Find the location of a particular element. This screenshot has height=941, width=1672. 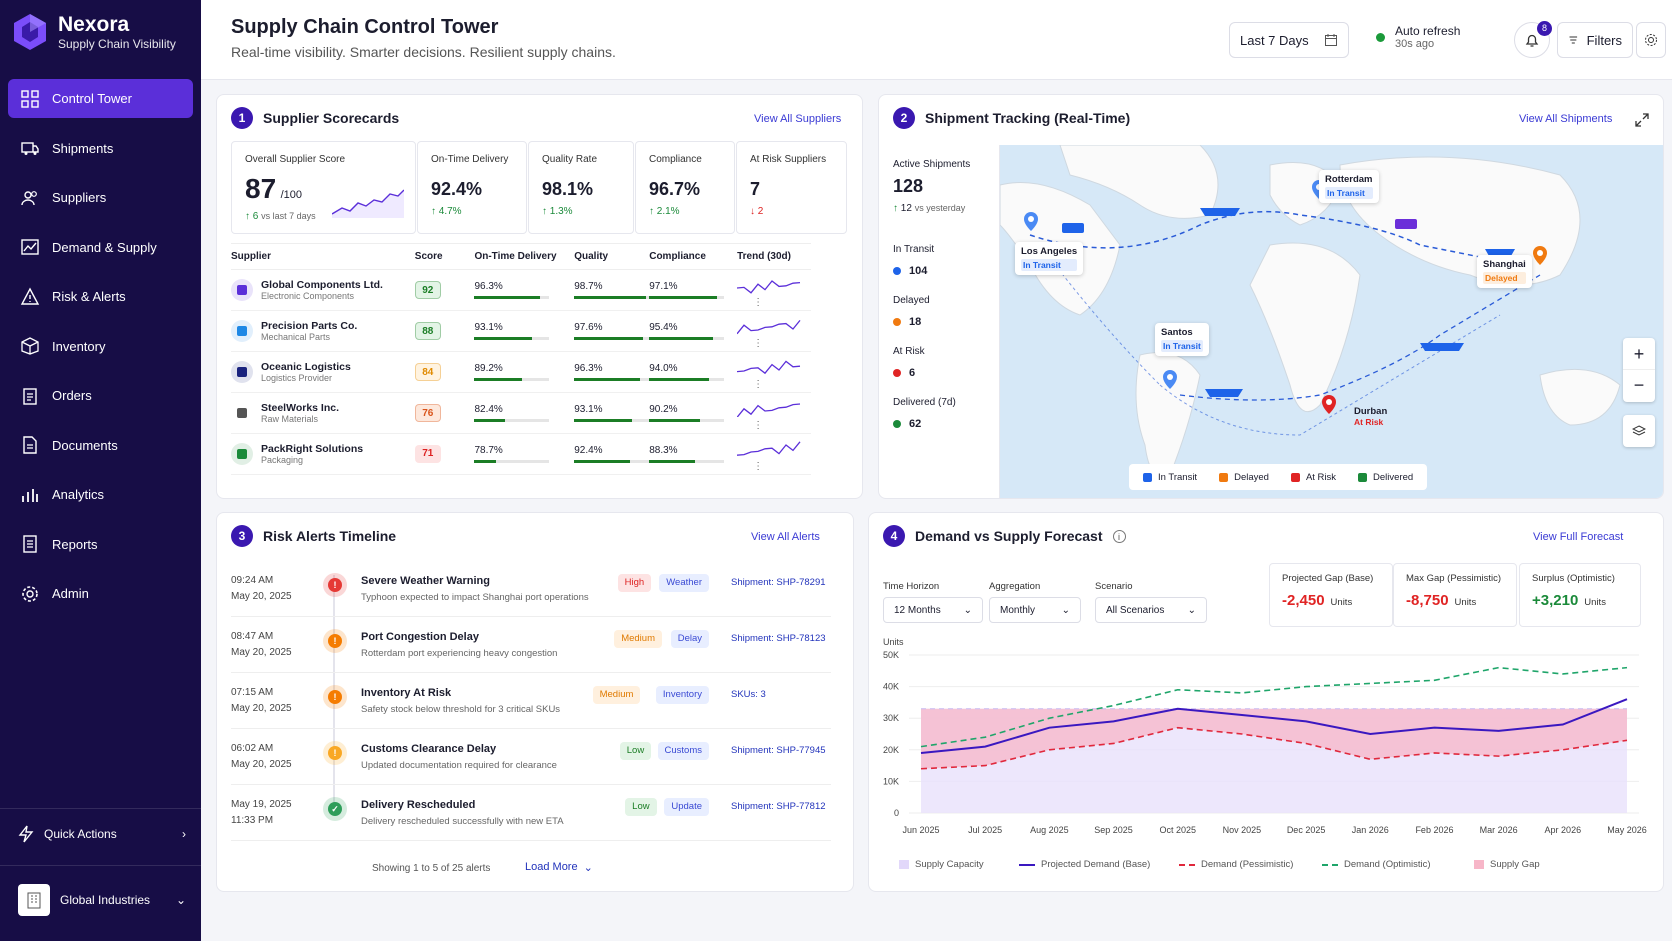

legend-item: Delayed is located at coordinates (1244, 477).